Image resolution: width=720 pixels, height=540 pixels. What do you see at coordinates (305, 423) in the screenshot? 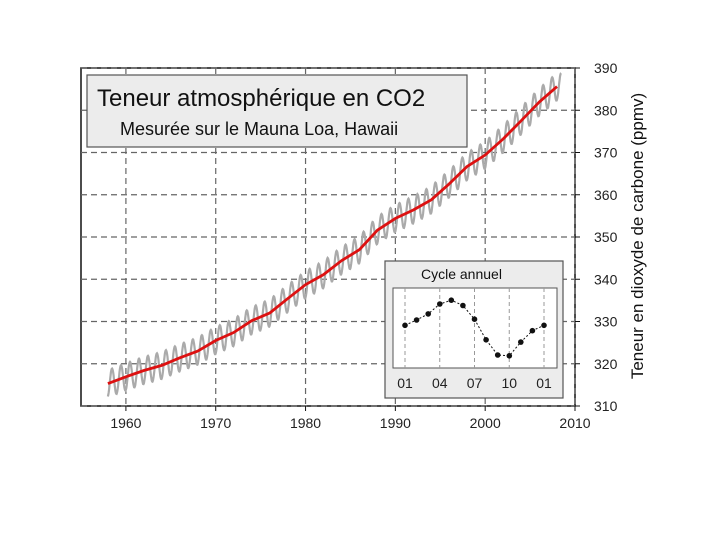
I see `x-tick-label: 1980` at bounding box center [305, 423].